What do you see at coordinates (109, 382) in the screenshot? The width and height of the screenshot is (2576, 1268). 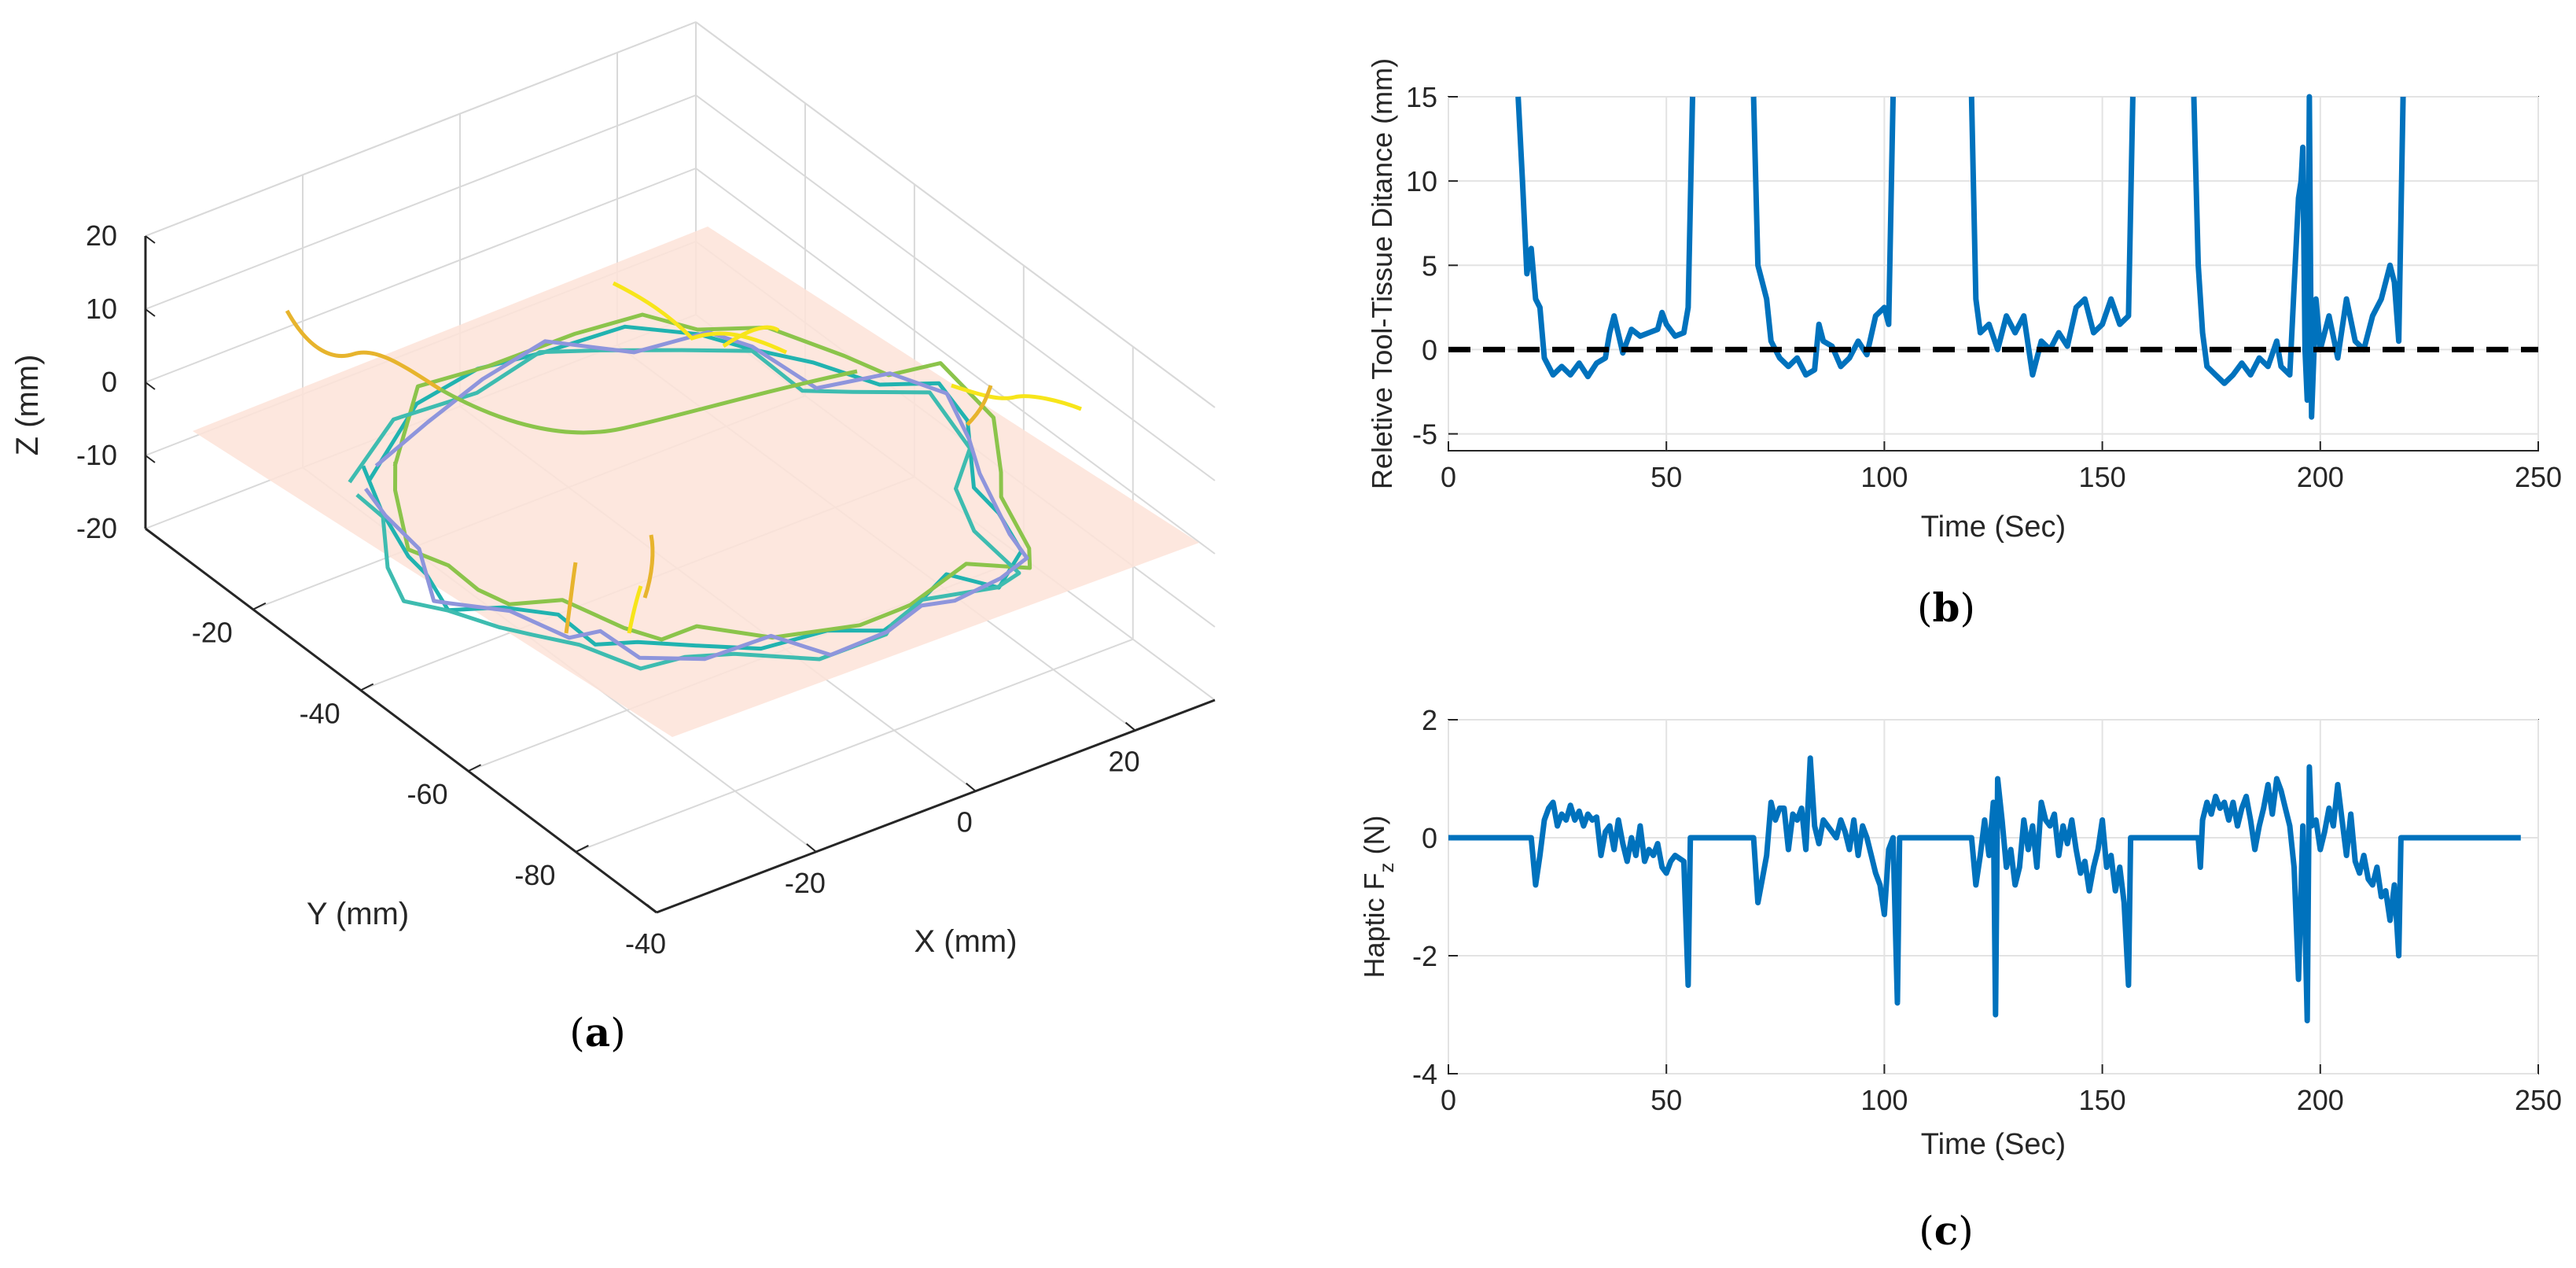 I see `panel-a-ztick-label: 0` at bounding box center [109, 382].